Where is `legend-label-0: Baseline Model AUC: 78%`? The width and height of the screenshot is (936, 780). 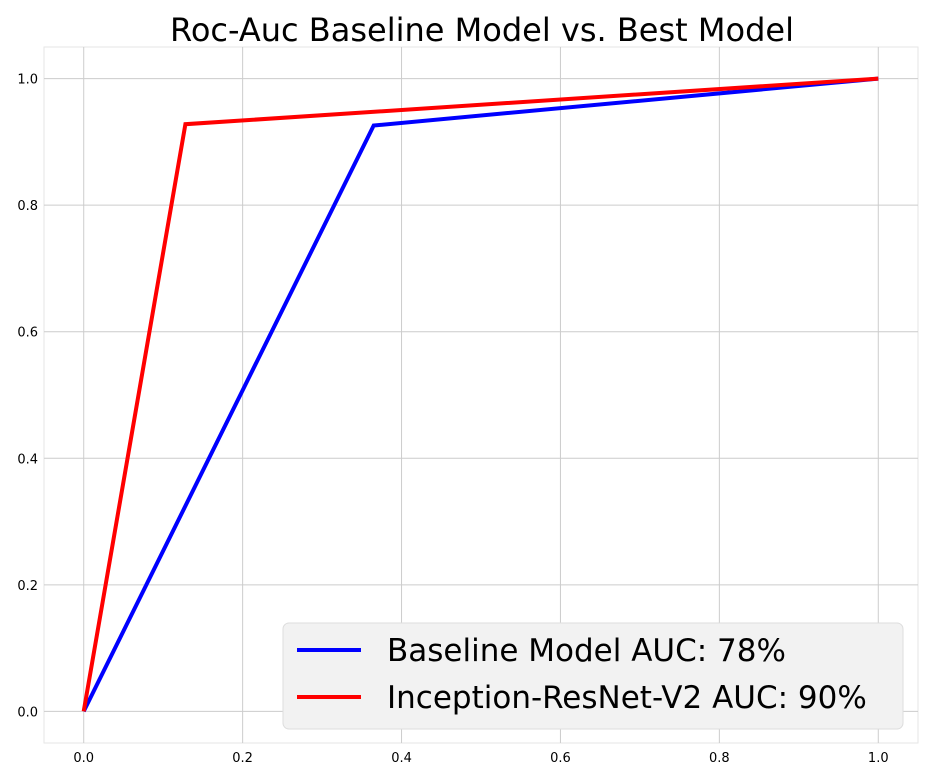 legend-label-0: Baseline Model AUC: 78% is located at coordinates (586, 651).